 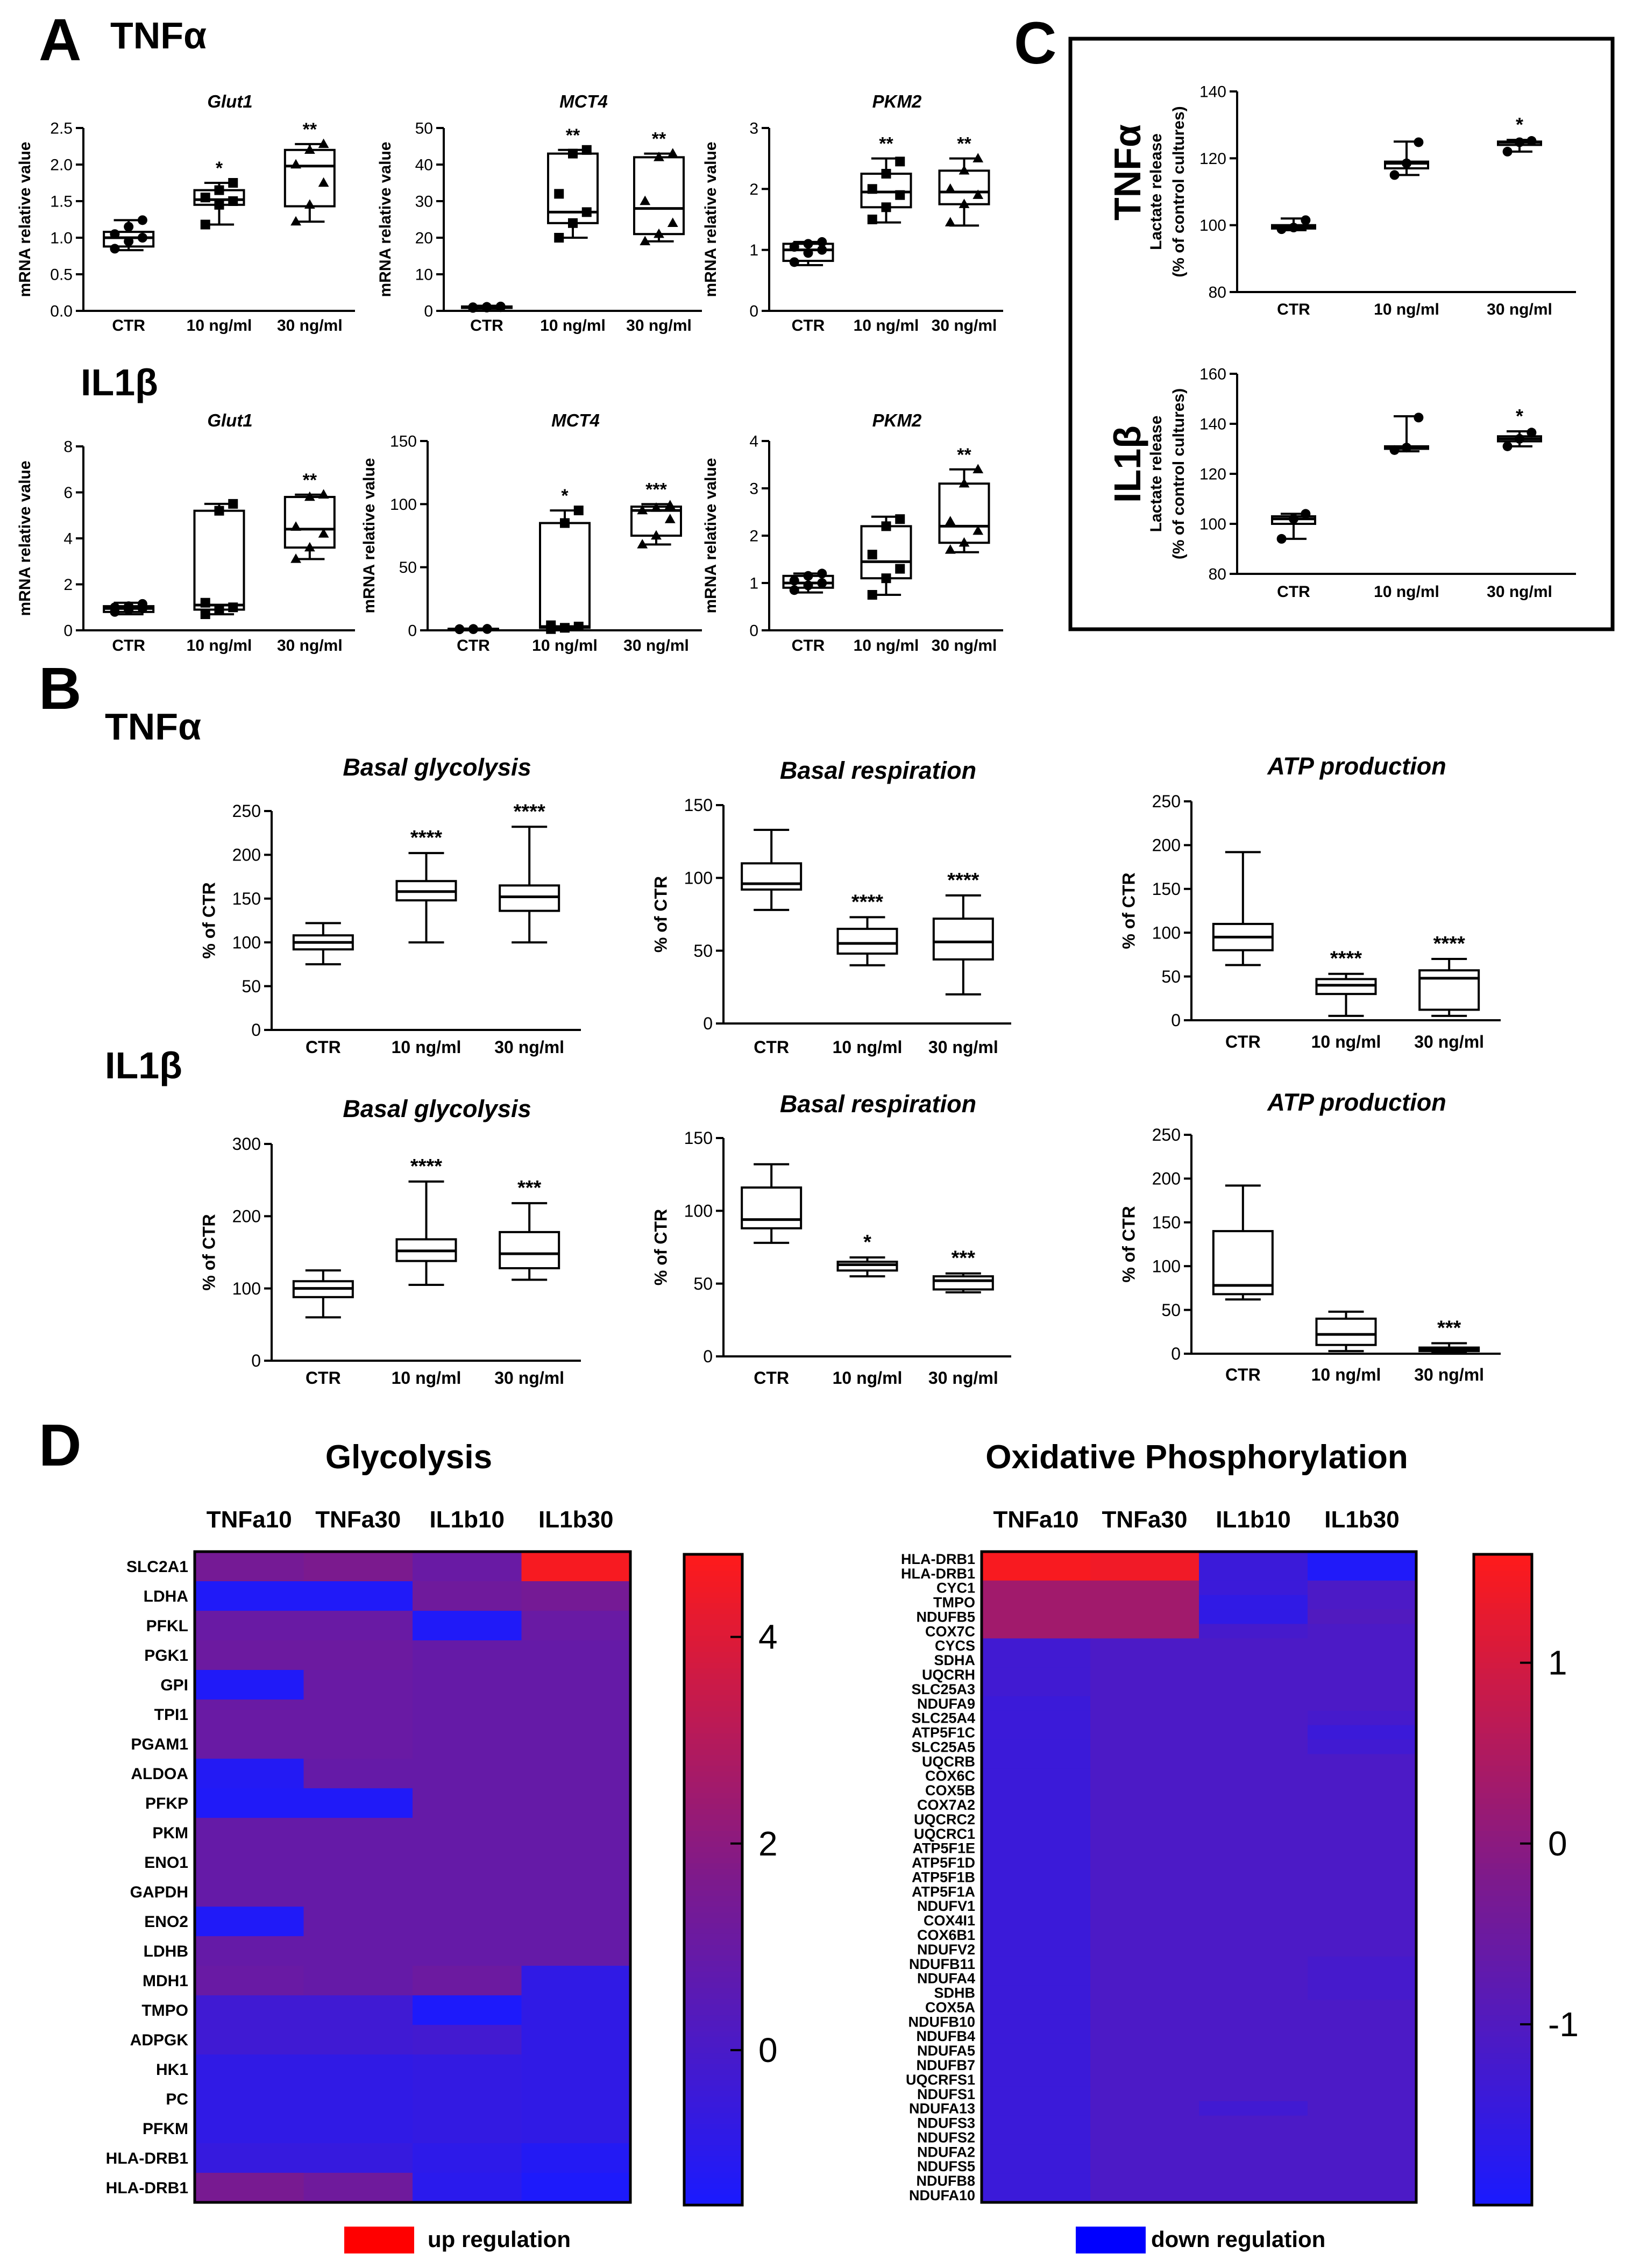 What do you see at coordinates (166, 1922) in the screenshot?
I see `row-label: ENO2` at bounding box center [166, 1922].